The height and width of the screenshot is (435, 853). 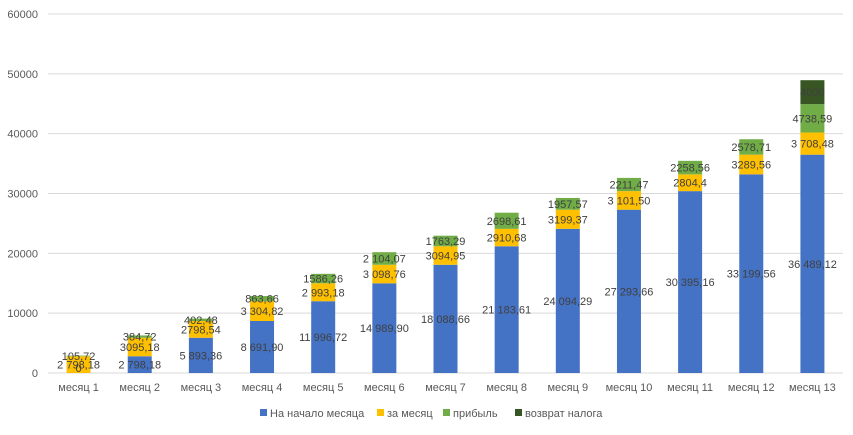 I want to click on data-label: 11 996,72, so click(x=323, y=338).